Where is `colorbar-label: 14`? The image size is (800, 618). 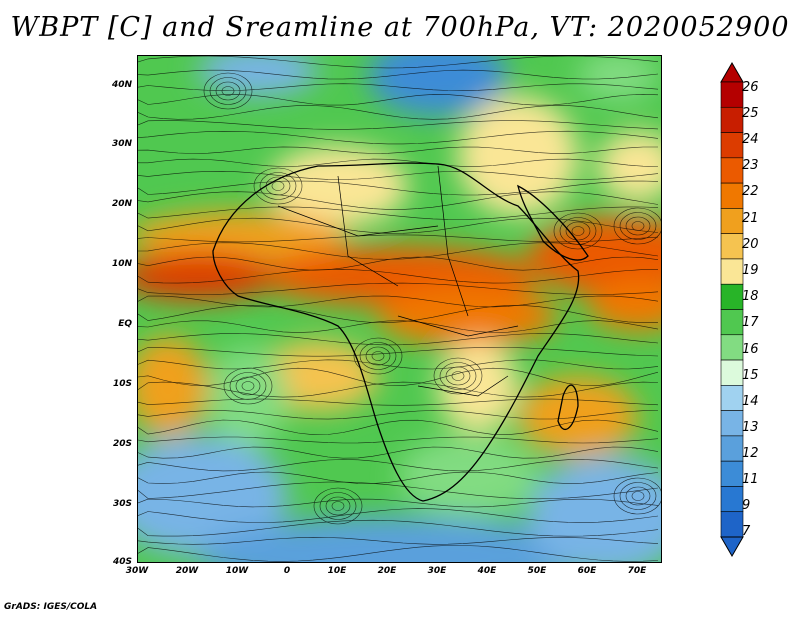 colorbar-label: 14 is located at coordinates (750, 401).